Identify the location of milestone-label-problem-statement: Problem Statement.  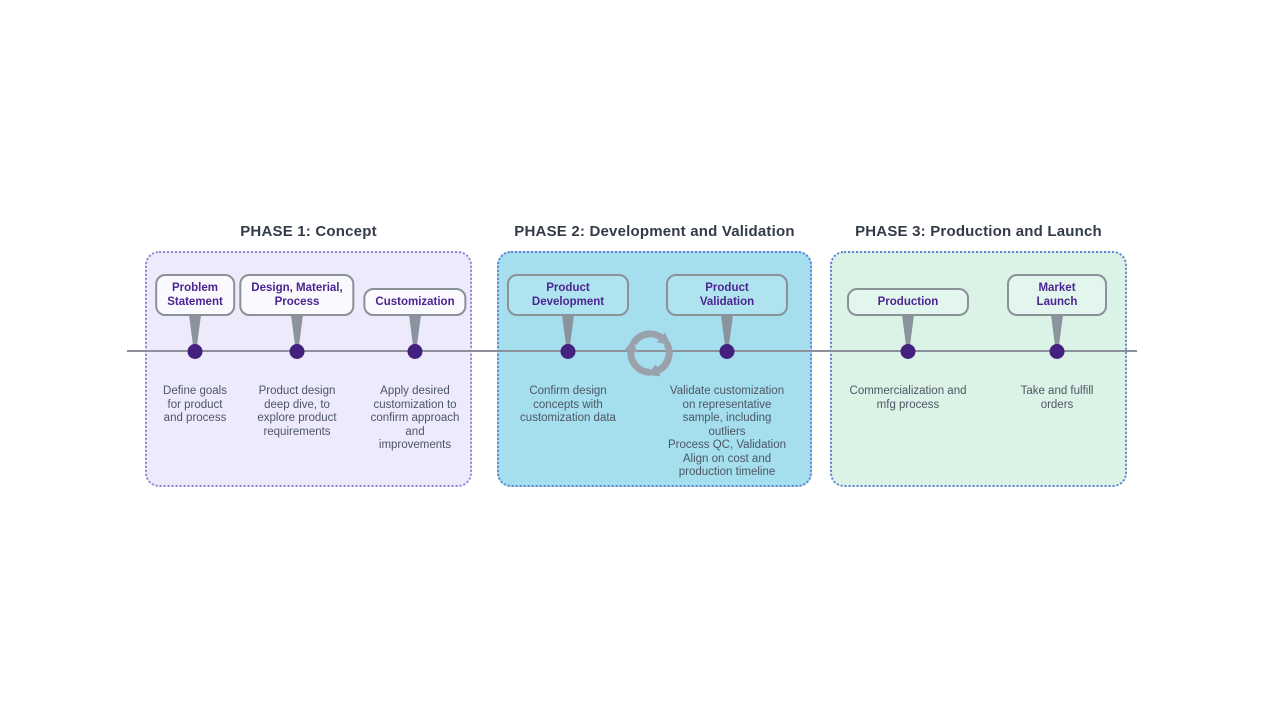
(195, 295).